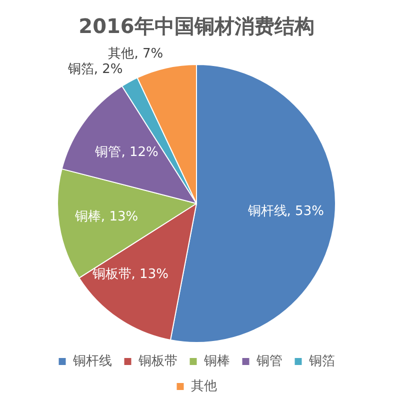 Image resolution: width=393 pixels, height=413 pixels. Describe the element at coordinates (92, 361) in the screenshot. I see `legend-label: 铜杆线` at that location.